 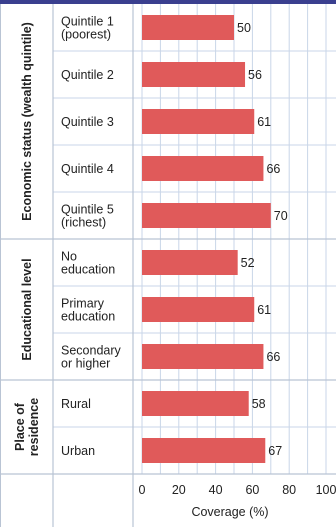 I want to click on header-bar, so click(x=168, y=2).